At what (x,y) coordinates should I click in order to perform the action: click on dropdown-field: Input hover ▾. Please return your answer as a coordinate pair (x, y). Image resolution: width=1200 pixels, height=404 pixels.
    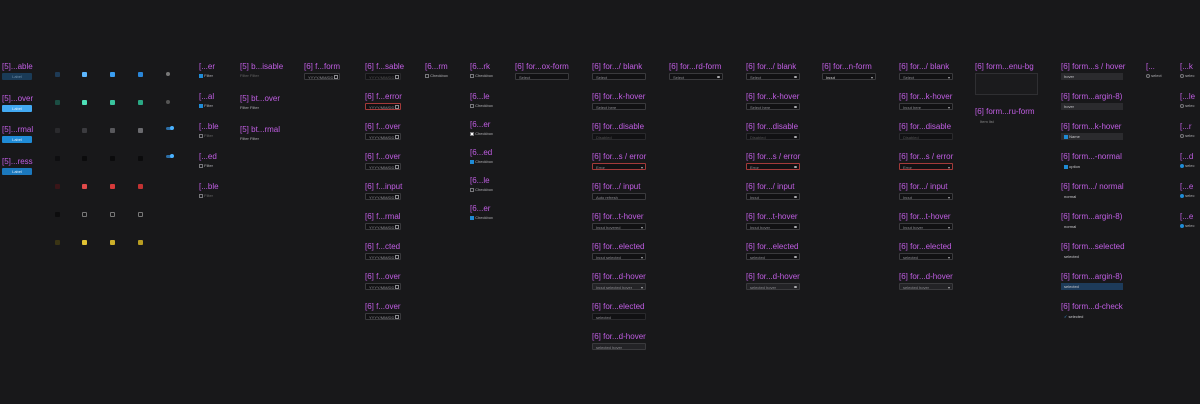
    Looking at the image, I should click on (926, 226).